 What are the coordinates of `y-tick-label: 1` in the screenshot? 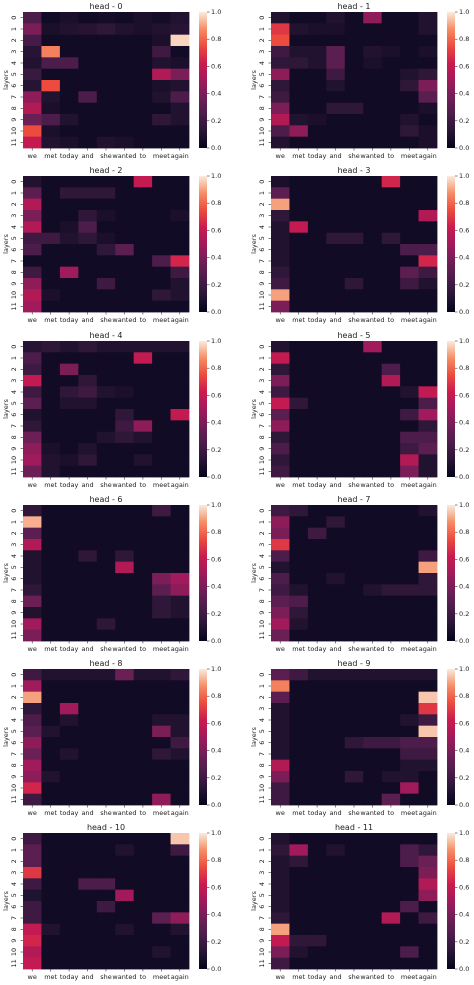 It's located at (262, 522).